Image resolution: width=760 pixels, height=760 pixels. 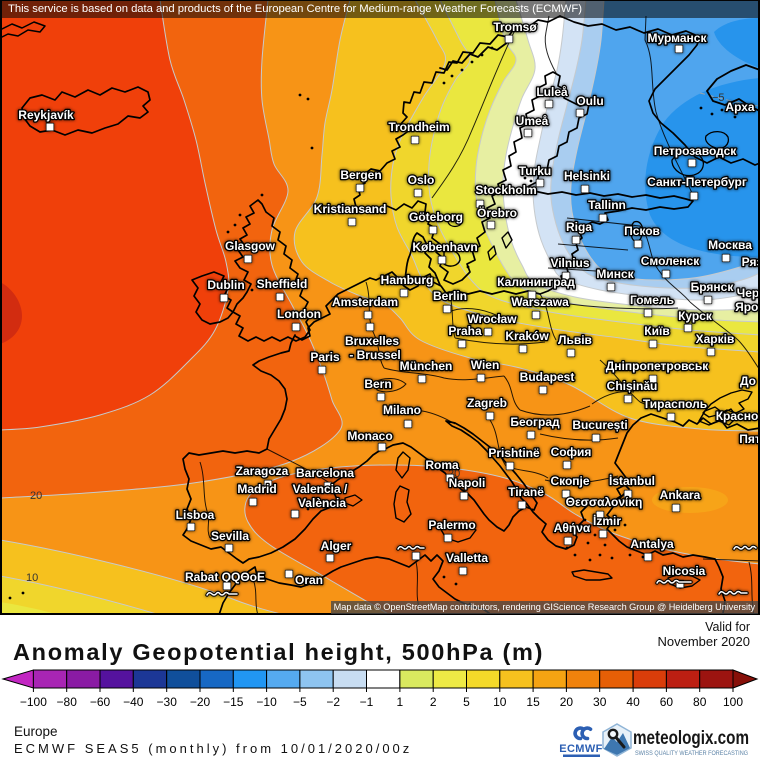 I want to click on svg-text: −2, so click(x=333, y=702).